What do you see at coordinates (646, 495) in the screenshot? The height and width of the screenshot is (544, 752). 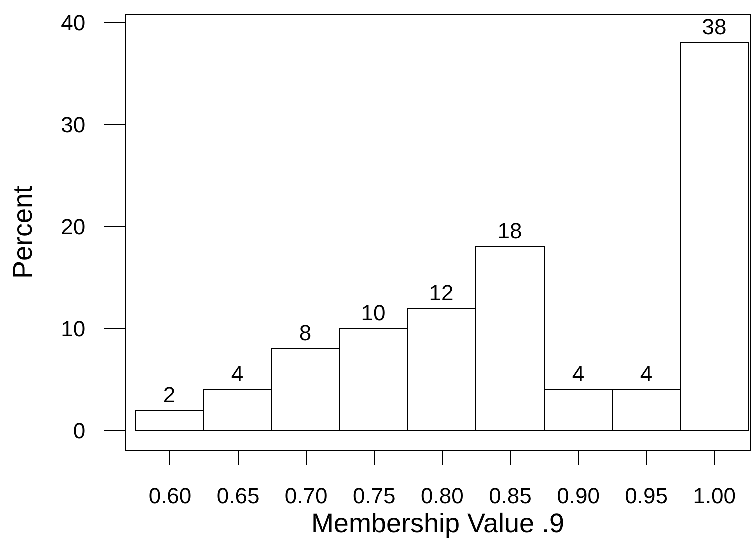 I see `x-tick-label: 0.95` at bounding box center [646, 495].